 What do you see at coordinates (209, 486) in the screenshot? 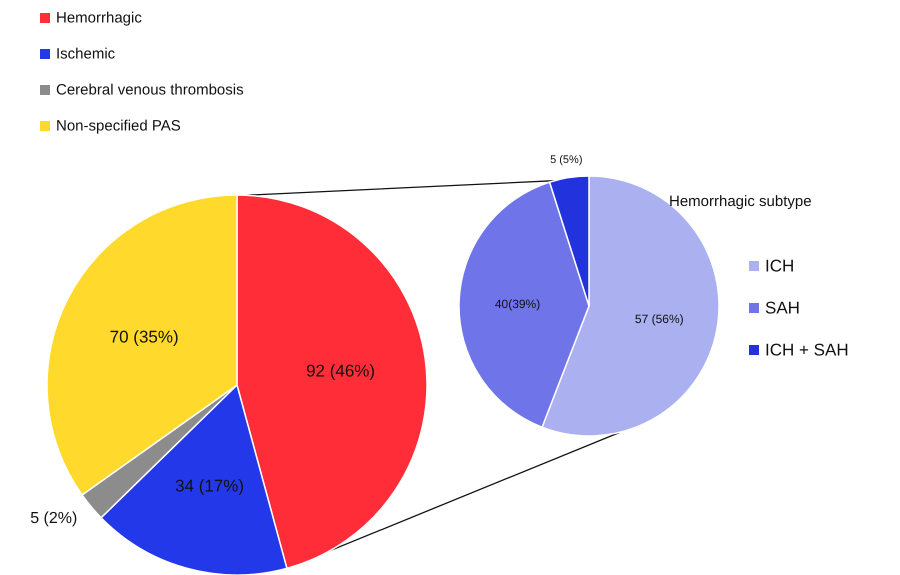
I see `data-label: 34 (17%)` at bounding box center [209, 486].